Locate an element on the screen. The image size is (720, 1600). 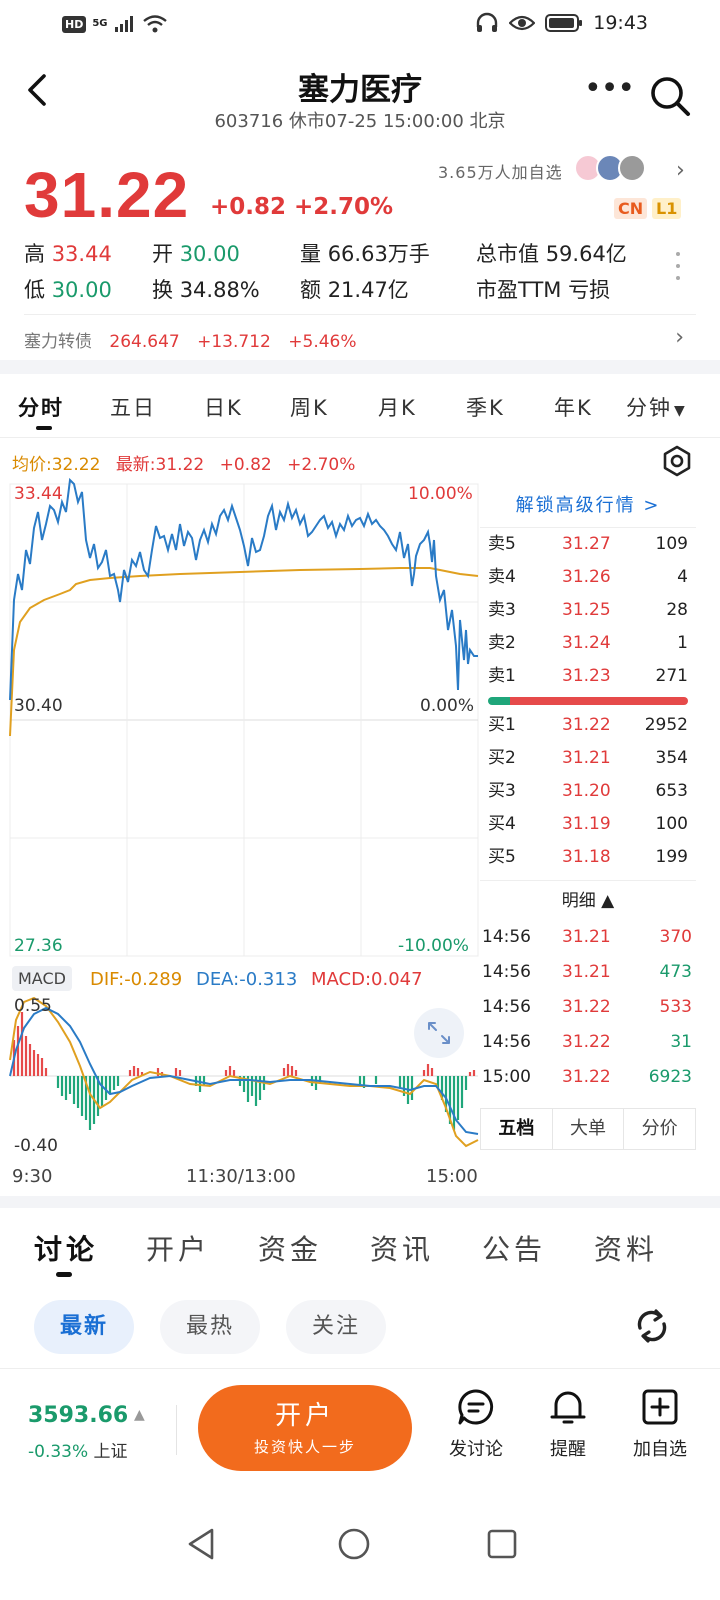
time-axis-end: 15:00 is located at coordinates (452, 1176).